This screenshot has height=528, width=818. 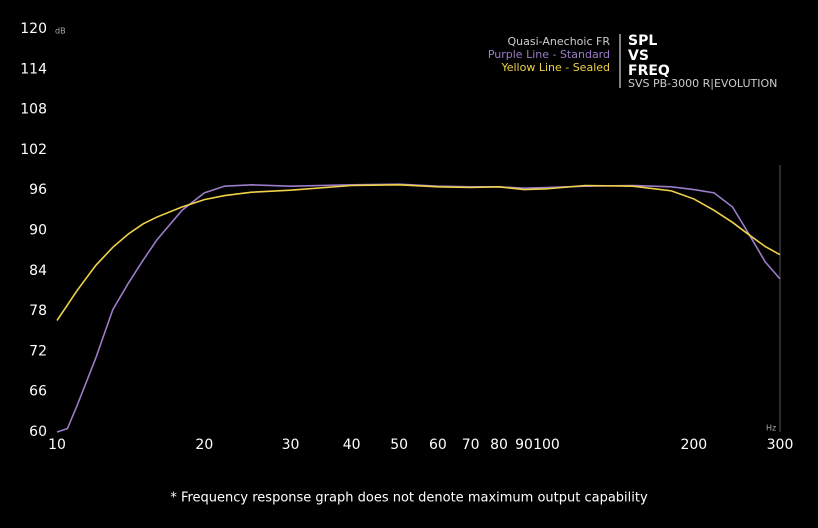 What do you see at coordinates (702, 83) in the screenshot?
I see `subtitle: SVS PB-3000 R|EVOLUTION` at bounding box center [702, 83].